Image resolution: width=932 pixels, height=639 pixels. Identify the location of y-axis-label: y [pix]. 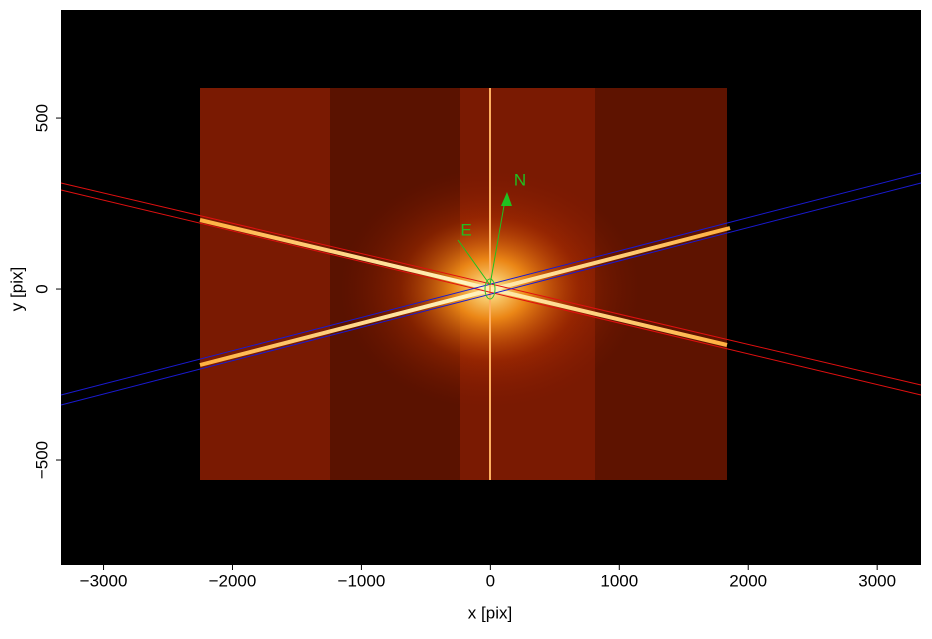
(16, 289).